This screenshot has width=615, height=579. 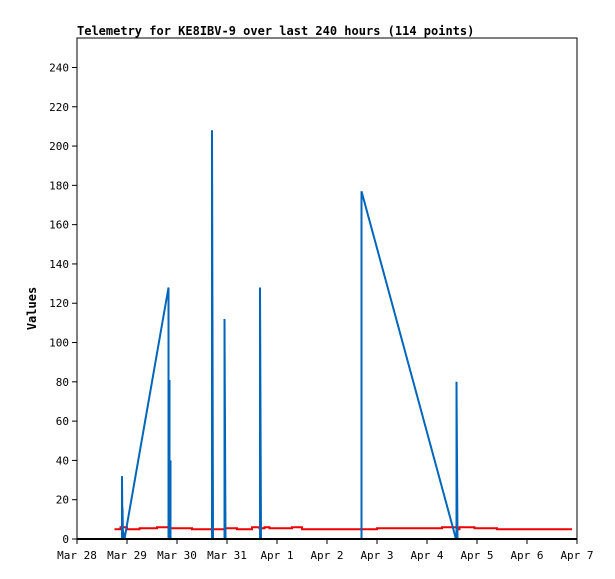 I want to click on x-tick-label: Apr 3, so click(x=376, y=555).